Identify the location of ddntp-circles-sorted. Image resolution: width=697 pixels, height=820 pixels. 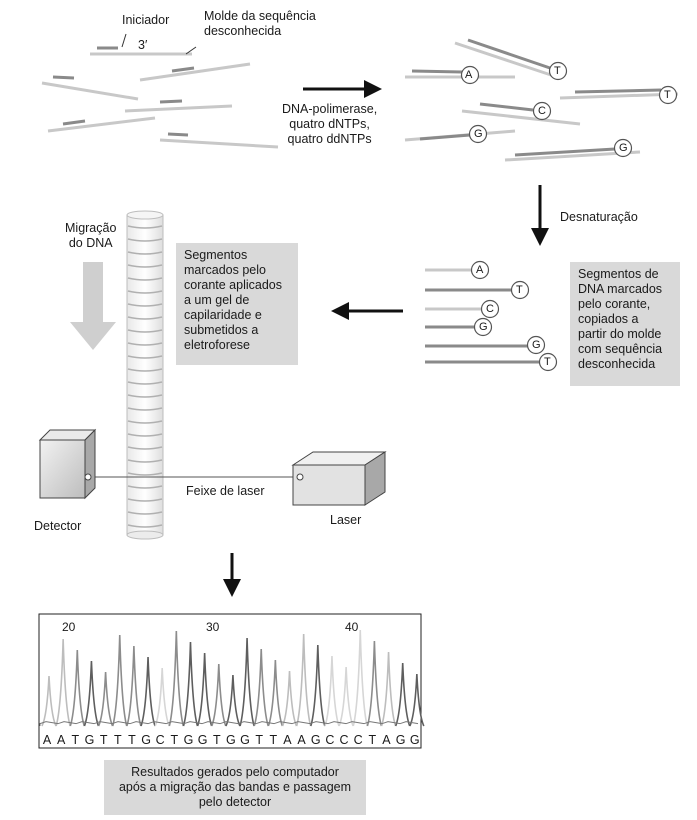
(514, 316).